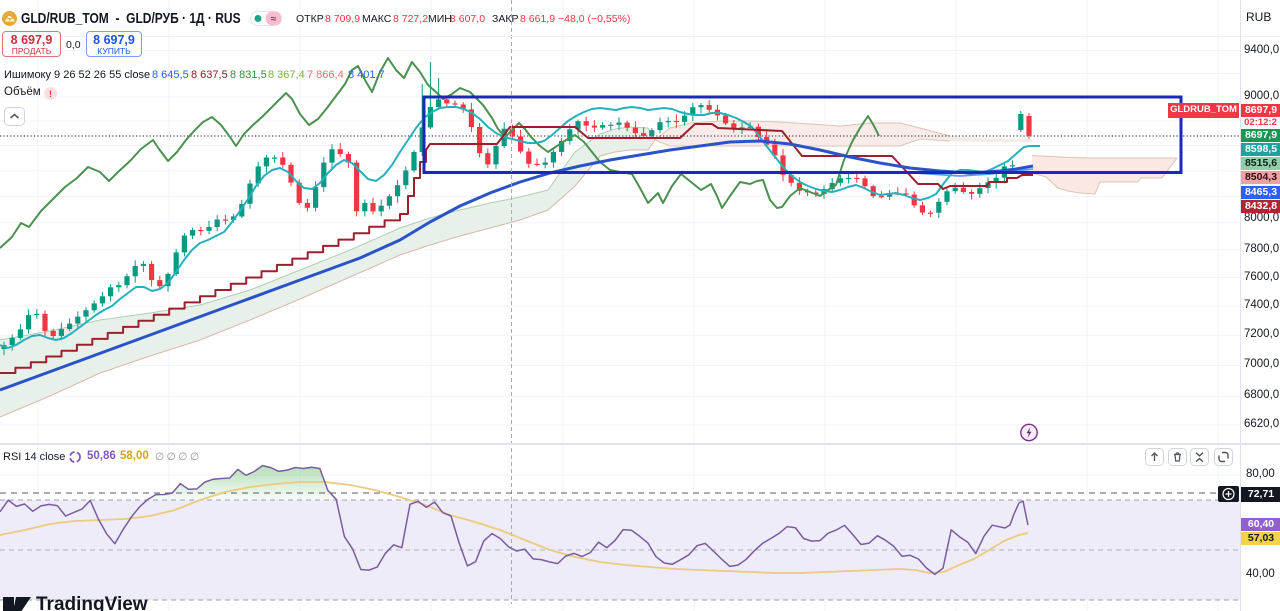 The height and width of the screenshot is (611, 1280). What do you see at coordinates (92, 603) in the screenshot?
I see `svg-text: TradingView` at bounding box center [92, 603].